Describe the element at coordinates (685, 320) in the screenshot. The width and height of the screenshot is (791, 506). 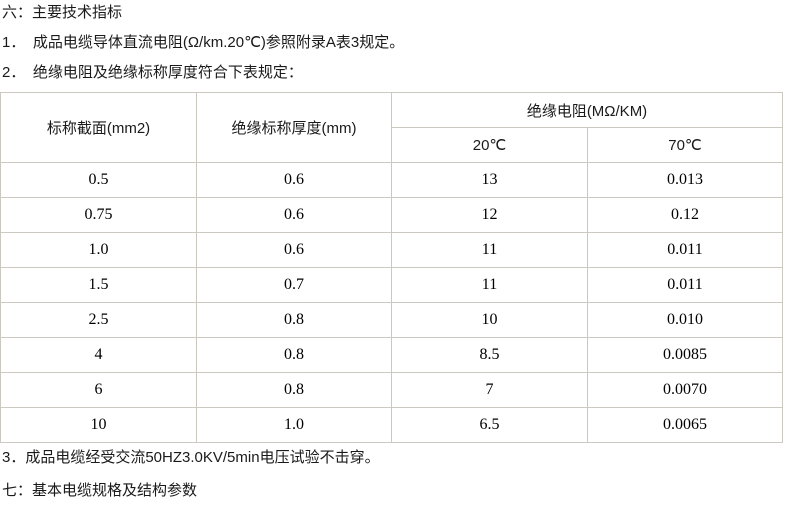
I see `table-cell: 0.010` at that location.